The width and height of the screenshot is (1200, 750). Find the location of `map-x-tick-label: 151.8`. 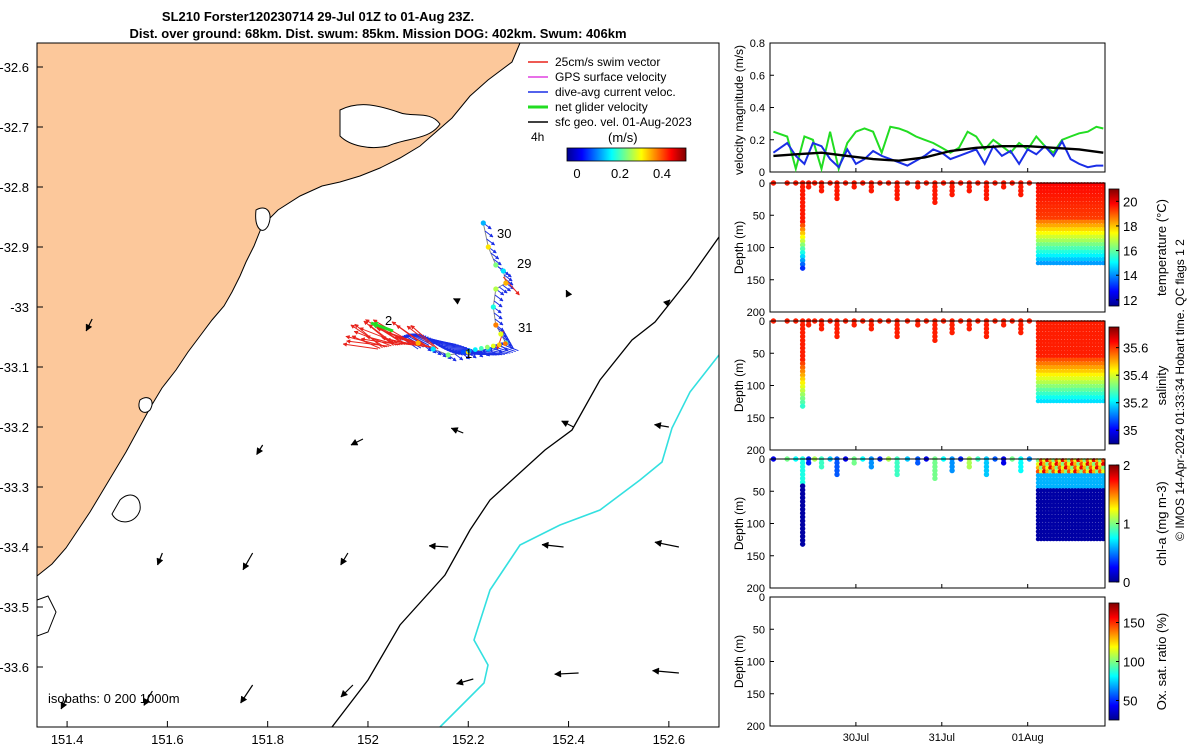

map-x-tick-label: 151.8 is located at coordinates (267, 739).